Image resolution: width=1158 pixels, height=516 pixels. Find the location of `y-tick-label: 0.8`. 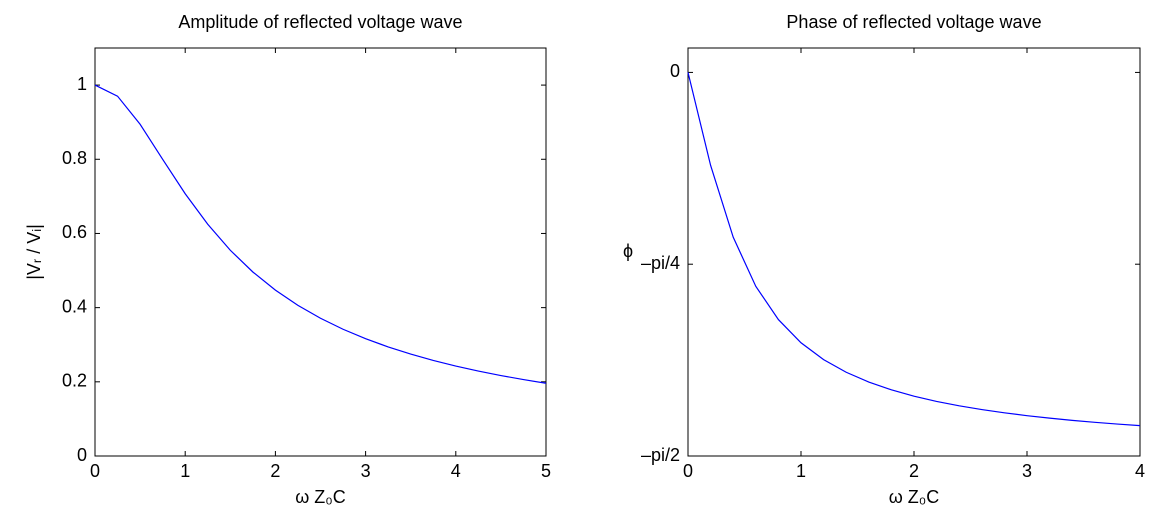

y-tick-label: 0.8 is located at coordinates (74, 158).